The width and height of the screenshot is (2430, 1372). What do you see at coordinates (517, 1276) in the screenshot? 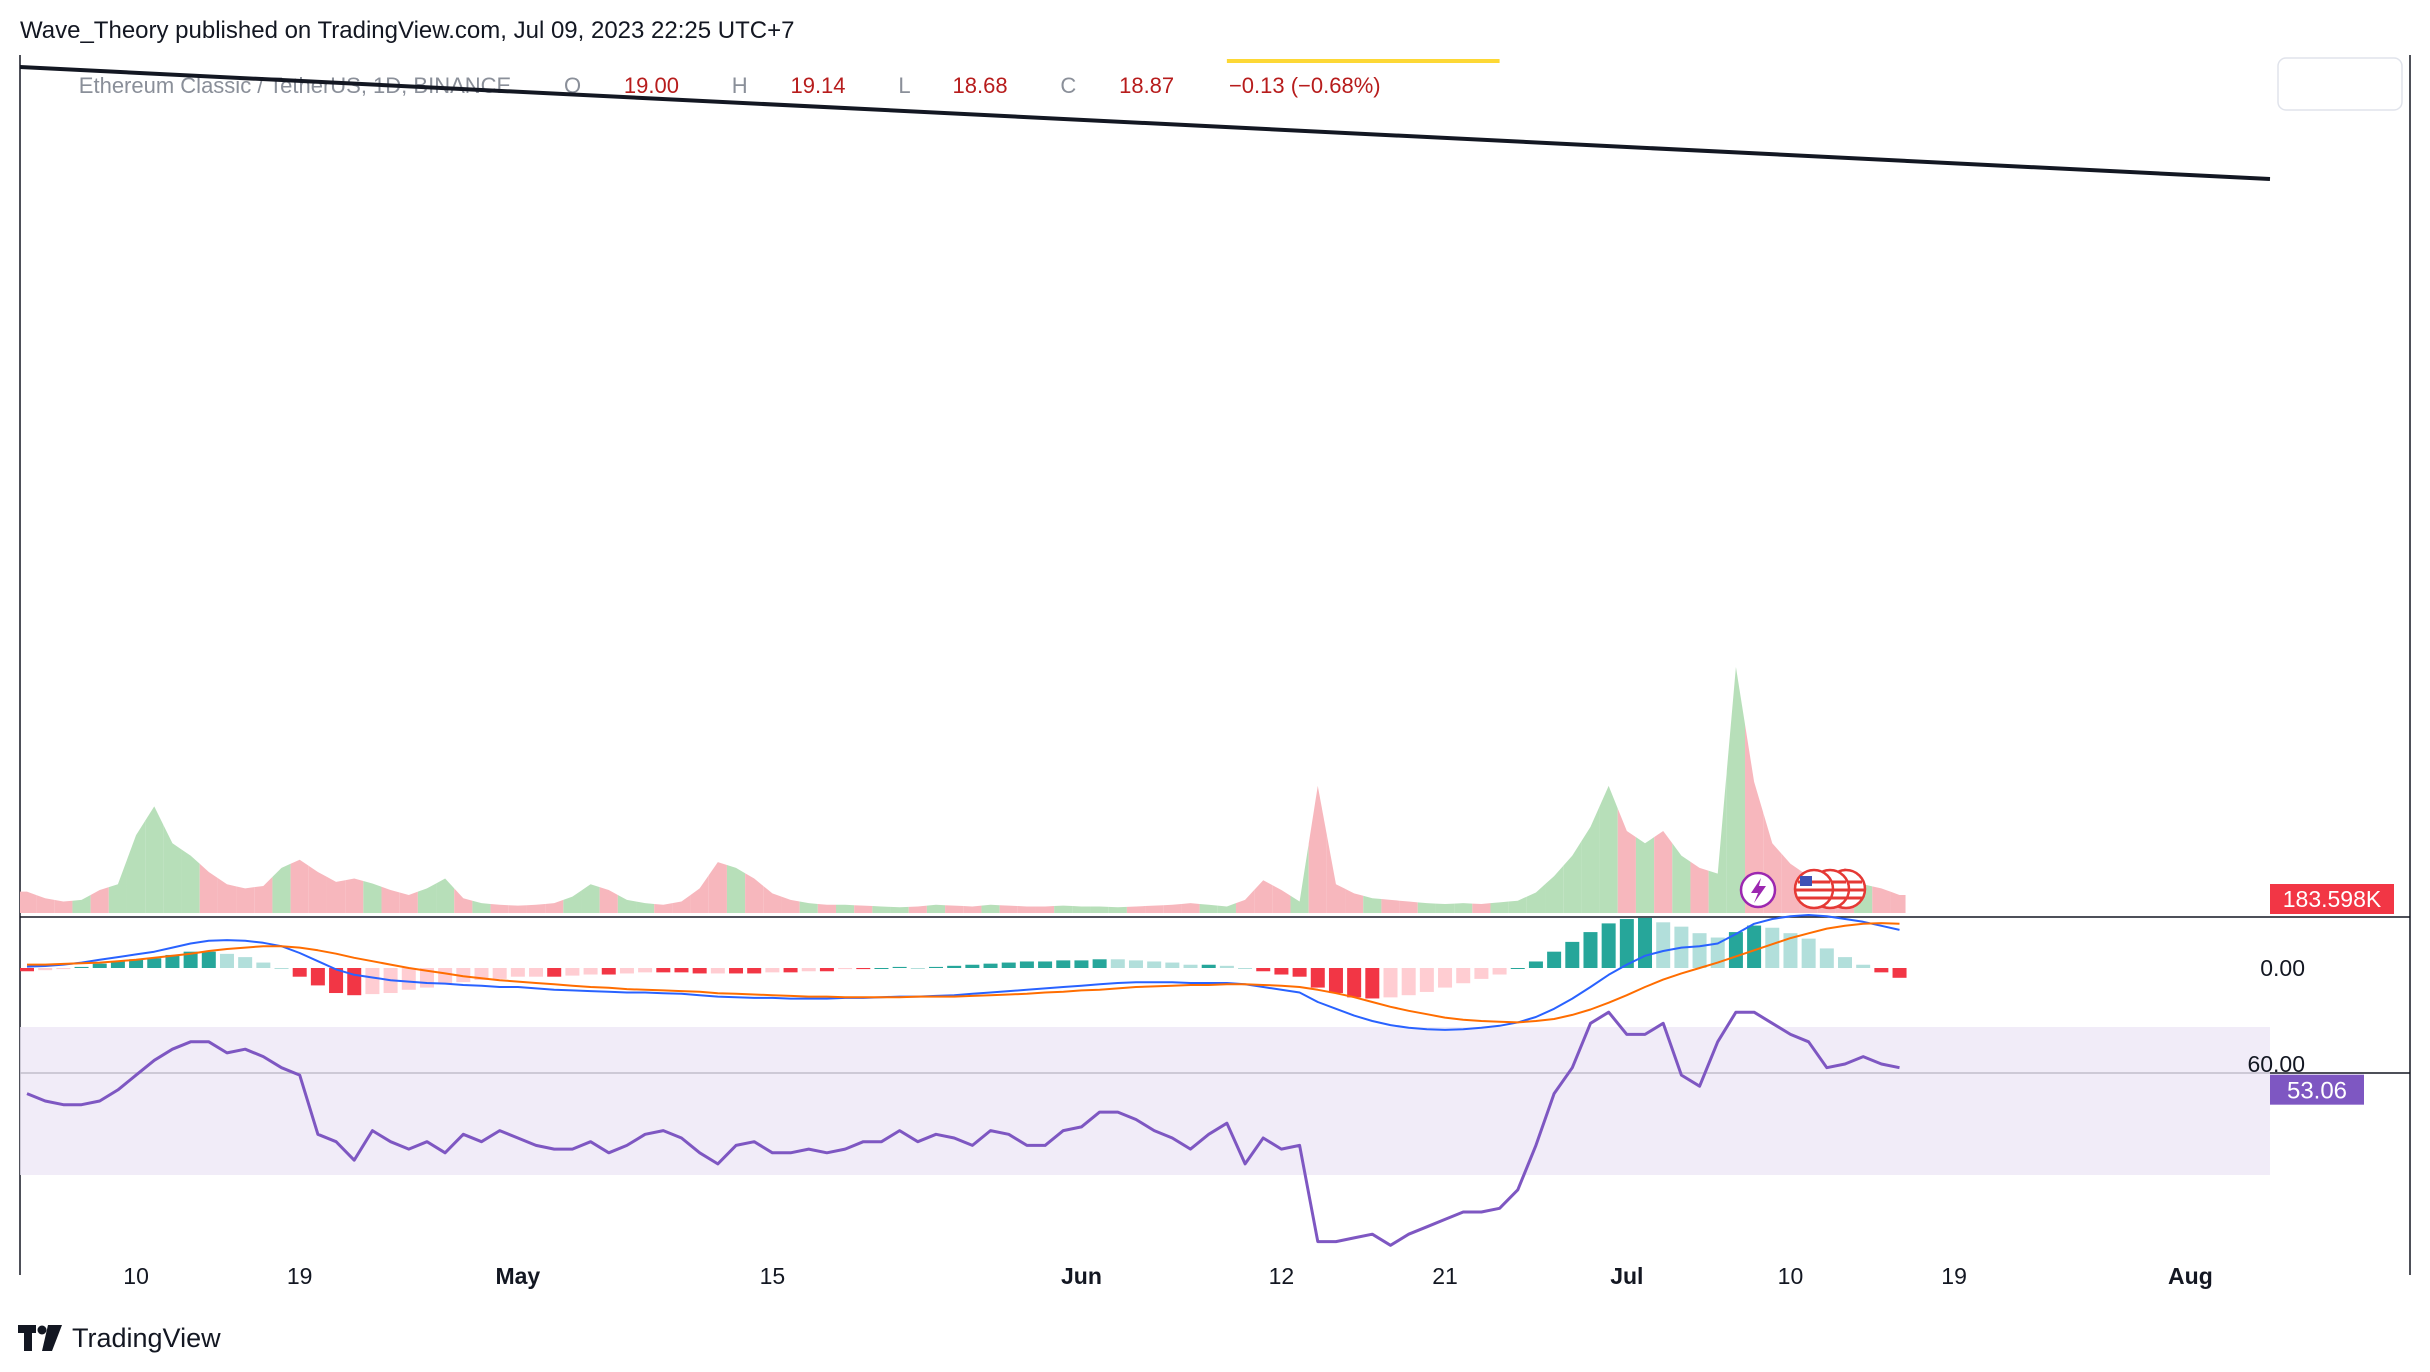
I see `time-tick-label: May` at bounding box center [517, 1276].